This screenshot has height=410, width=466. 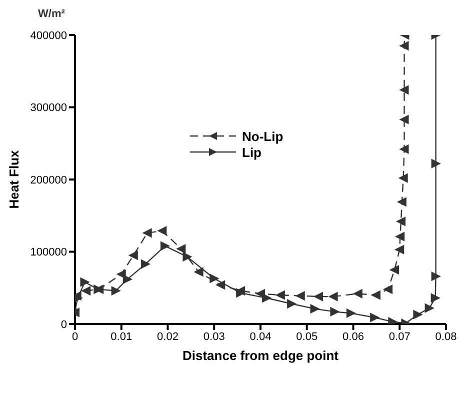 What do you see at coordinates (252, 152) in the screenshot?
I see `legend-label: Lip` at bounding box center [252, 152].